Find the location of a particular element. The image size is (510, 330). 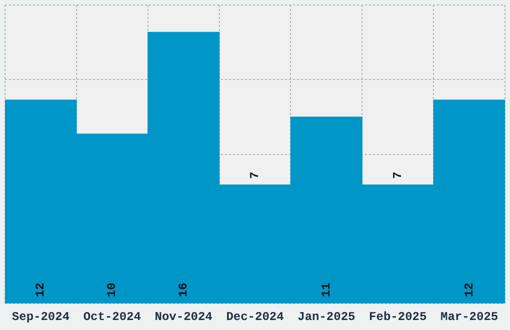

x-tick-label: Oct-2024 is located at coordinates (112, 317).